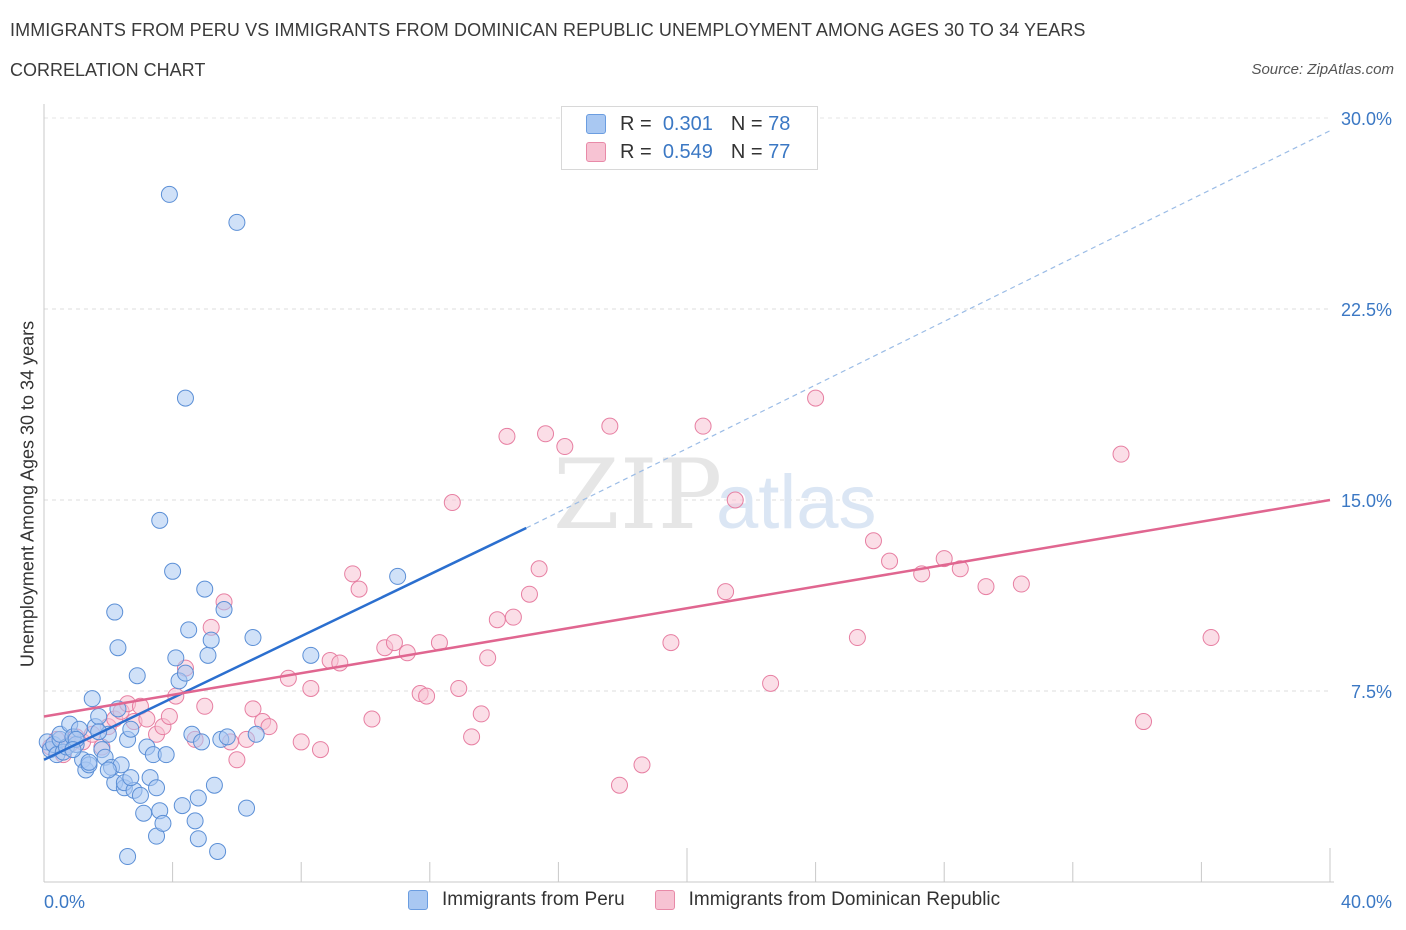  What do you see at coordinates (1366, 902) in the screenshot?
I see `x-tick-label: 40.0%` at bounding box center [1366, 902].